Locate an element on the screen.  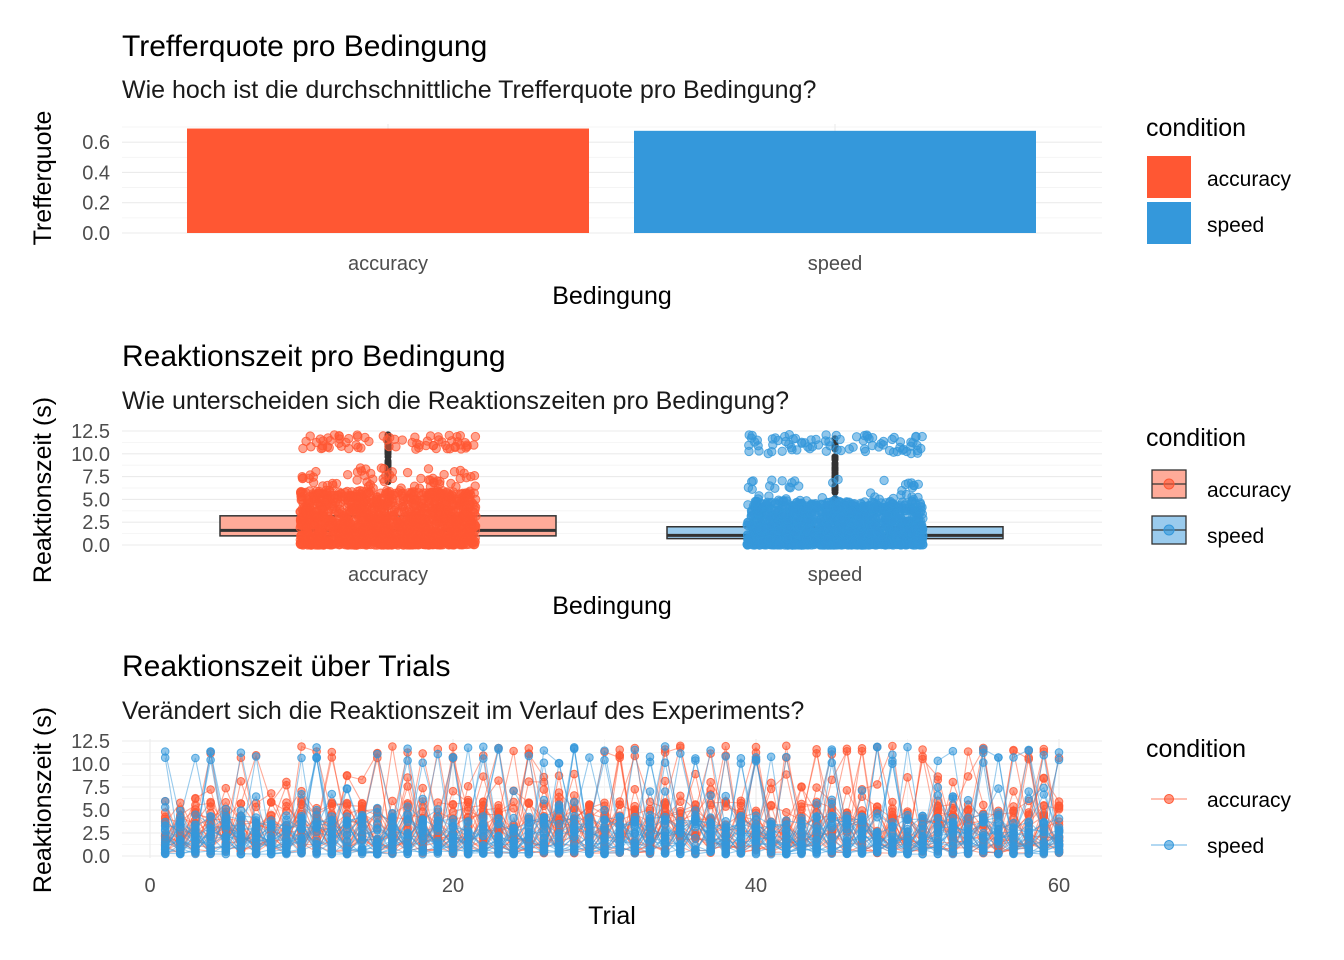
box-y-tick-label: 12.5 is located at coordinates (90, 432).